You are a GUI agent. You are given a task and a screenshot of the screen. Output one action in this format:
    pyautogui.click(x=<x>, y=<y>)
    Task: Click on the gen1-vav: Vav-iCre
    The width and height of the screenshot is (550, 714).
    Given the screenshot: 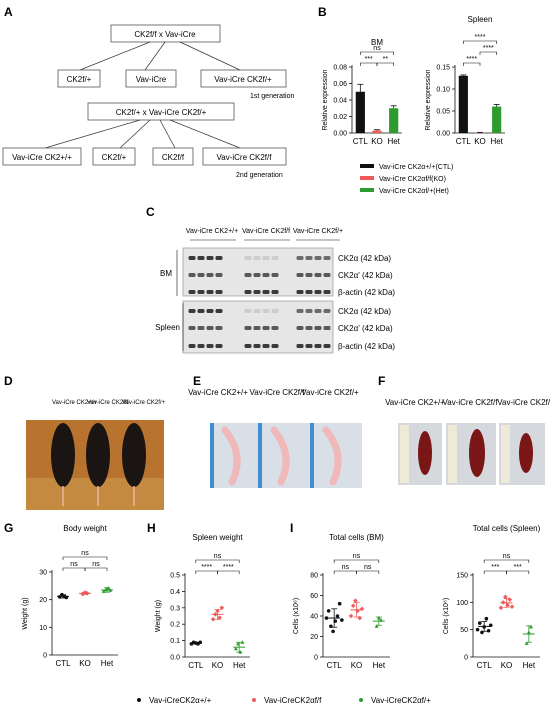 What is the action you would take?
    pyautogui.click(x=151, y=79)
    